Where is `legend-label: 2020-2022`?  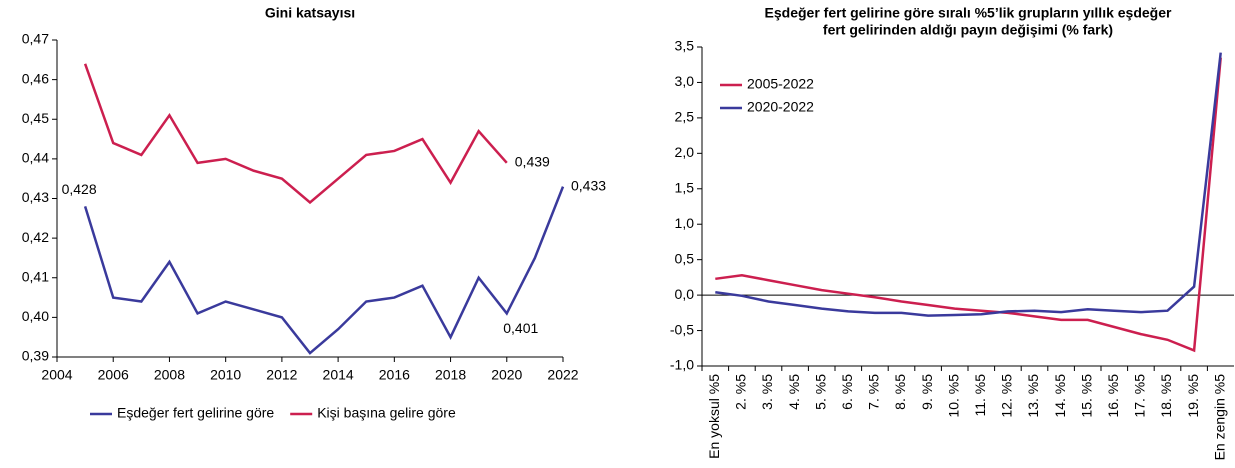
legend-label: 2020-2022 is located at coordinates (780, 107).